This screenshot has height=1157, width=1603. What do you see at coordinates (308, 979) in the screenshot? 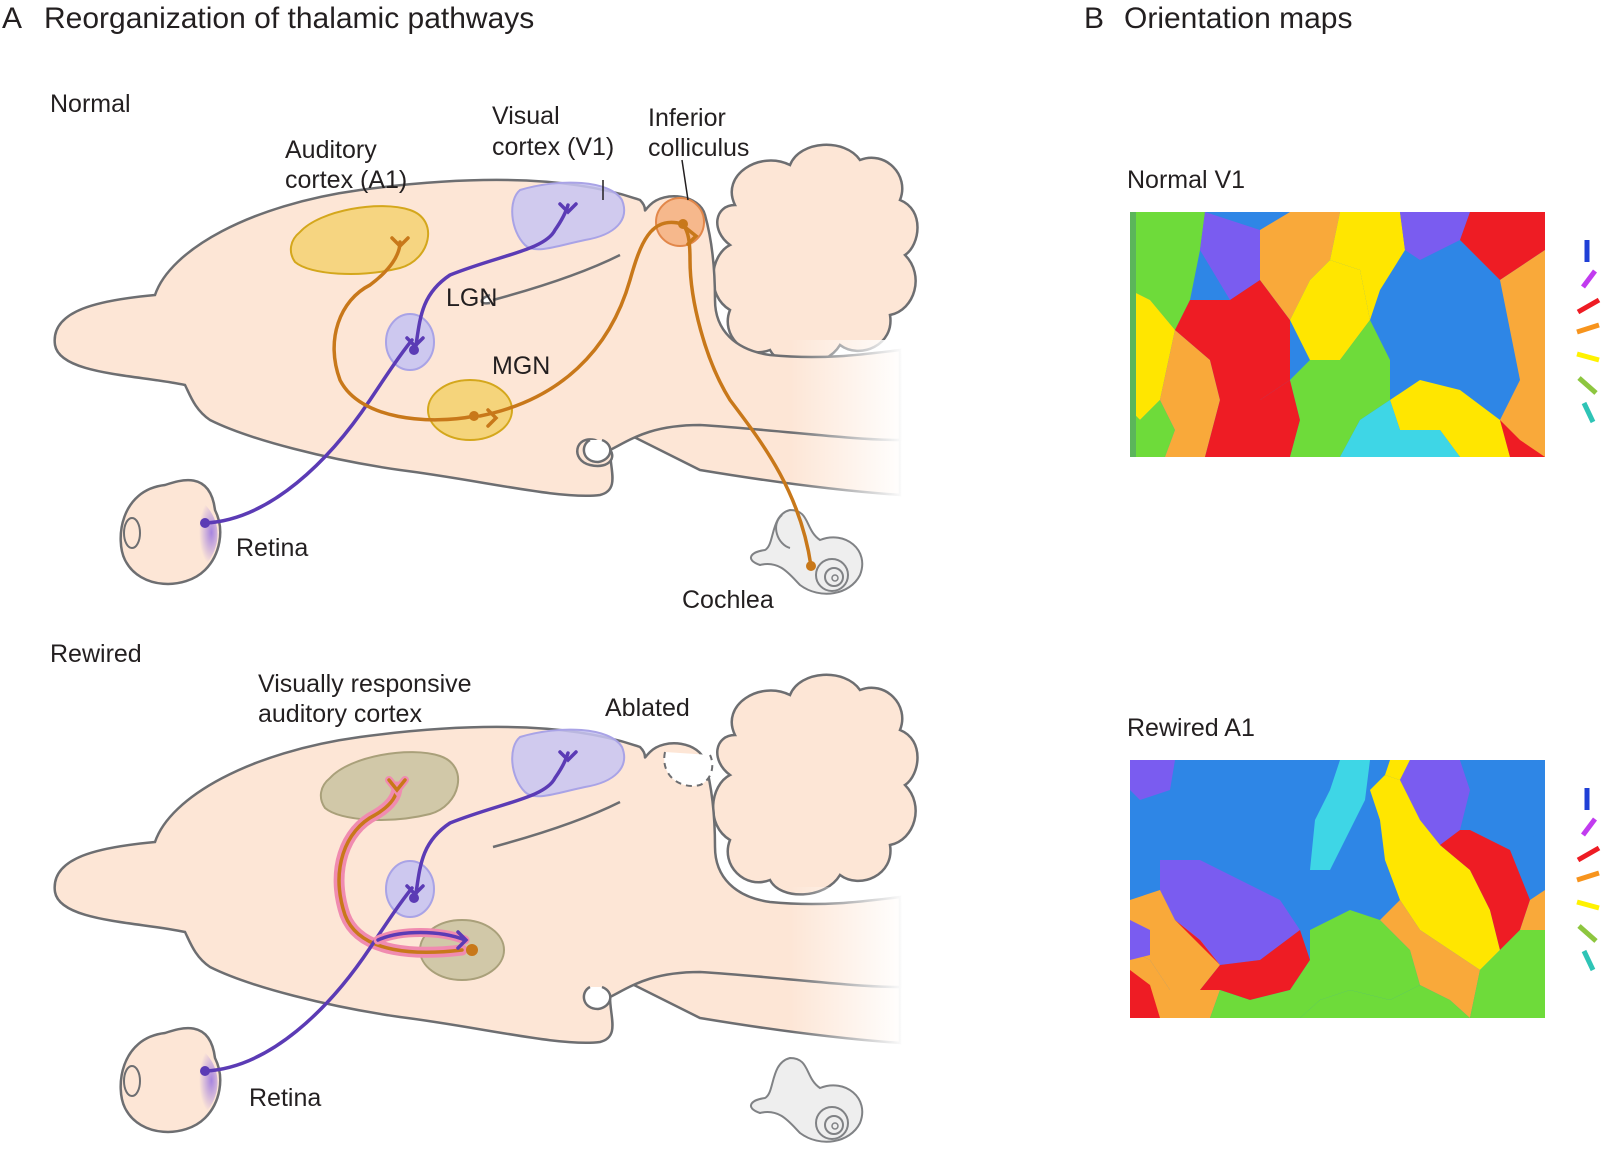
I see `rewired-retina-to-lgn-path` at bounding box center [308, 979].